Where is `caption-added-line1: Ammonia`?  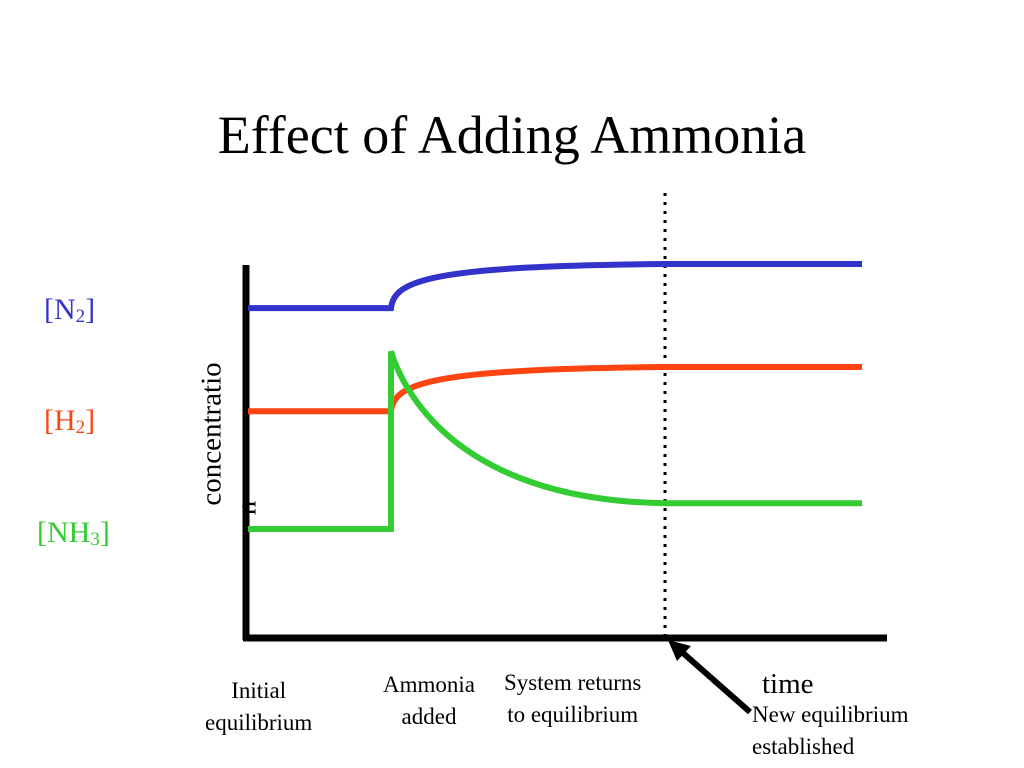 caption-added-line1: Ammonia is located at coordinates (429, 684).